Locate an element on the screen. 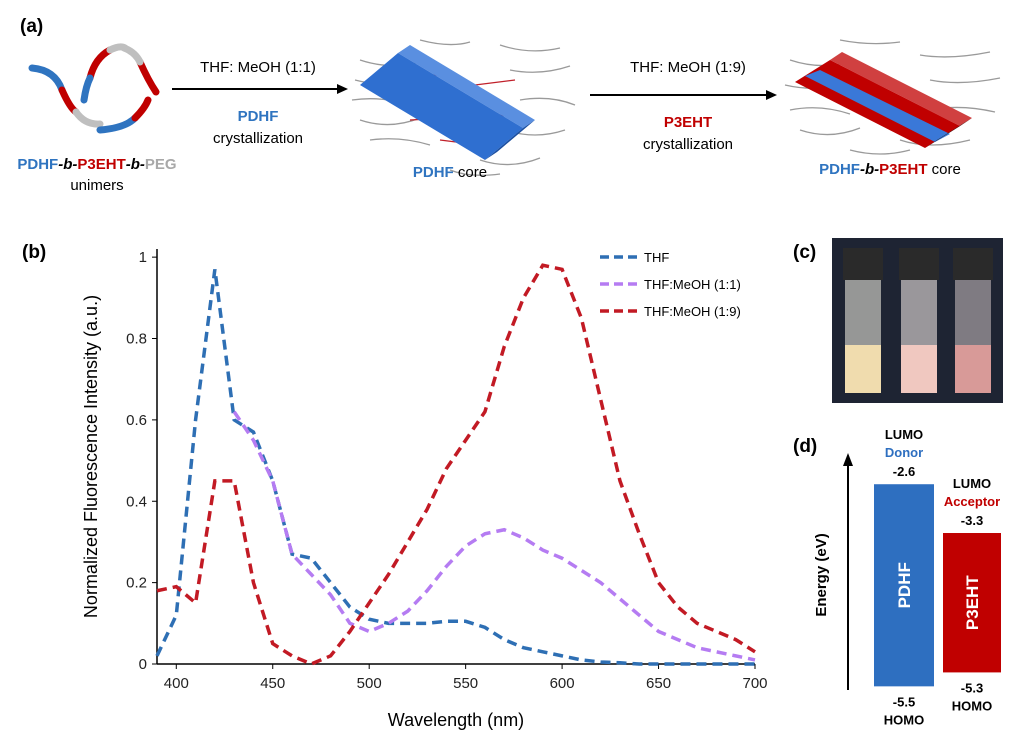  x-tick-label: 650 is located at coordinates (658, 683).